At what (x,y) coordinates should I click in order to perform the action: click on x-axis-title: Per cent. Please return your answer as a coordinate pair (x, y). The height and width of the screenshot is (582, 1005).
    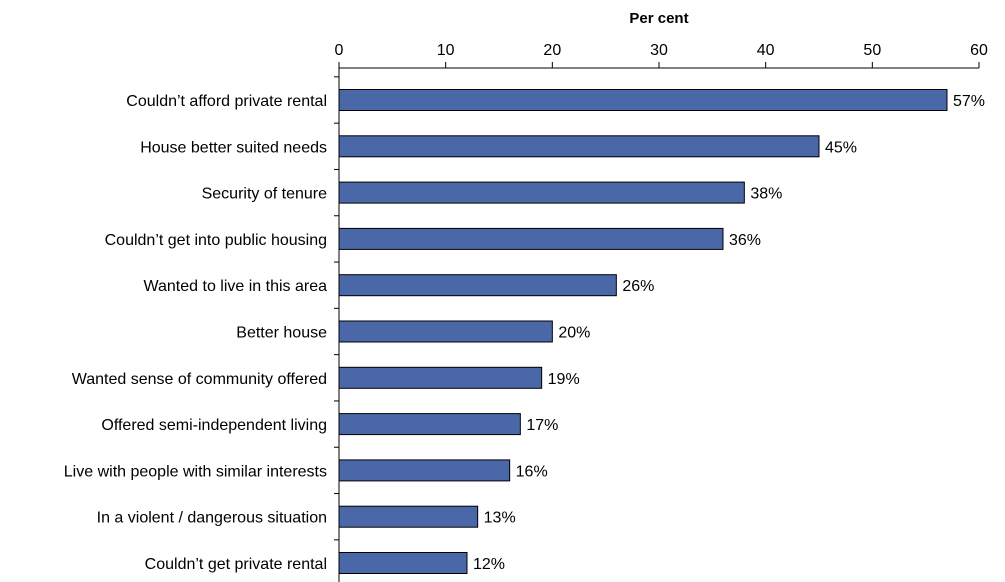
    Looking at the image, I should click on (658, 18).